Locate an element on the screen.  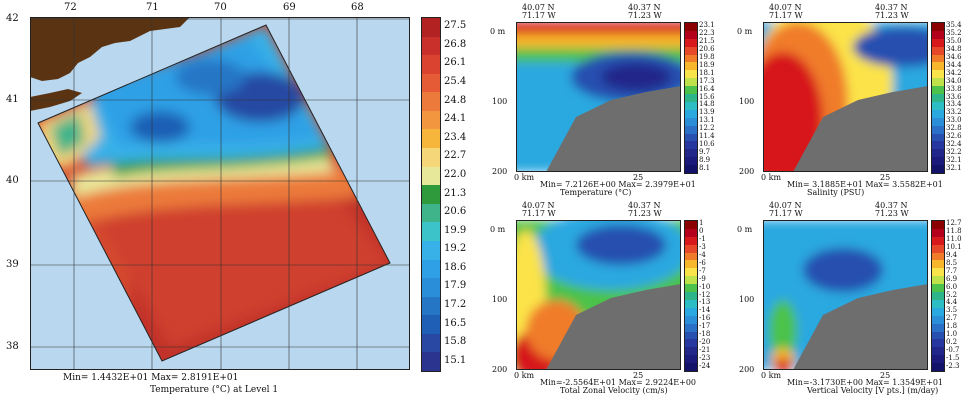
section-minmax: Min=-2.5564E+01 Max= 2.9224E+00 is located at coordinates (618, 382).